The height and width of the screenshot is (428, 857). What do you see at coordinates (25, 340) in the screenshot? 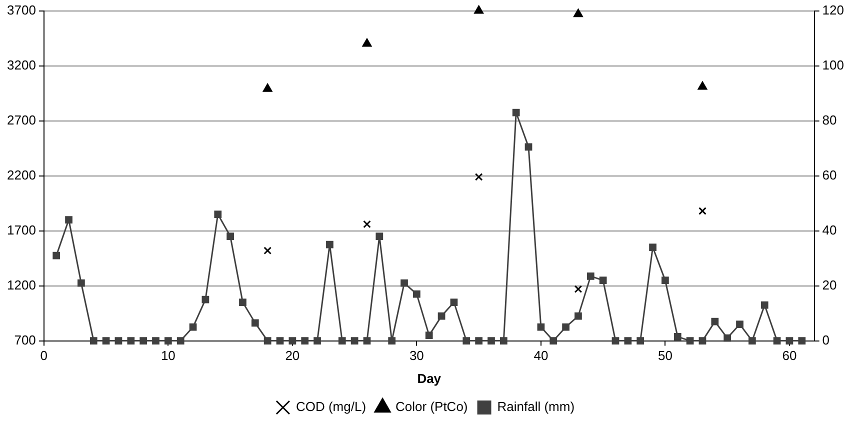
I see `y-tick-label: 700` at bounding box center [25, 340].